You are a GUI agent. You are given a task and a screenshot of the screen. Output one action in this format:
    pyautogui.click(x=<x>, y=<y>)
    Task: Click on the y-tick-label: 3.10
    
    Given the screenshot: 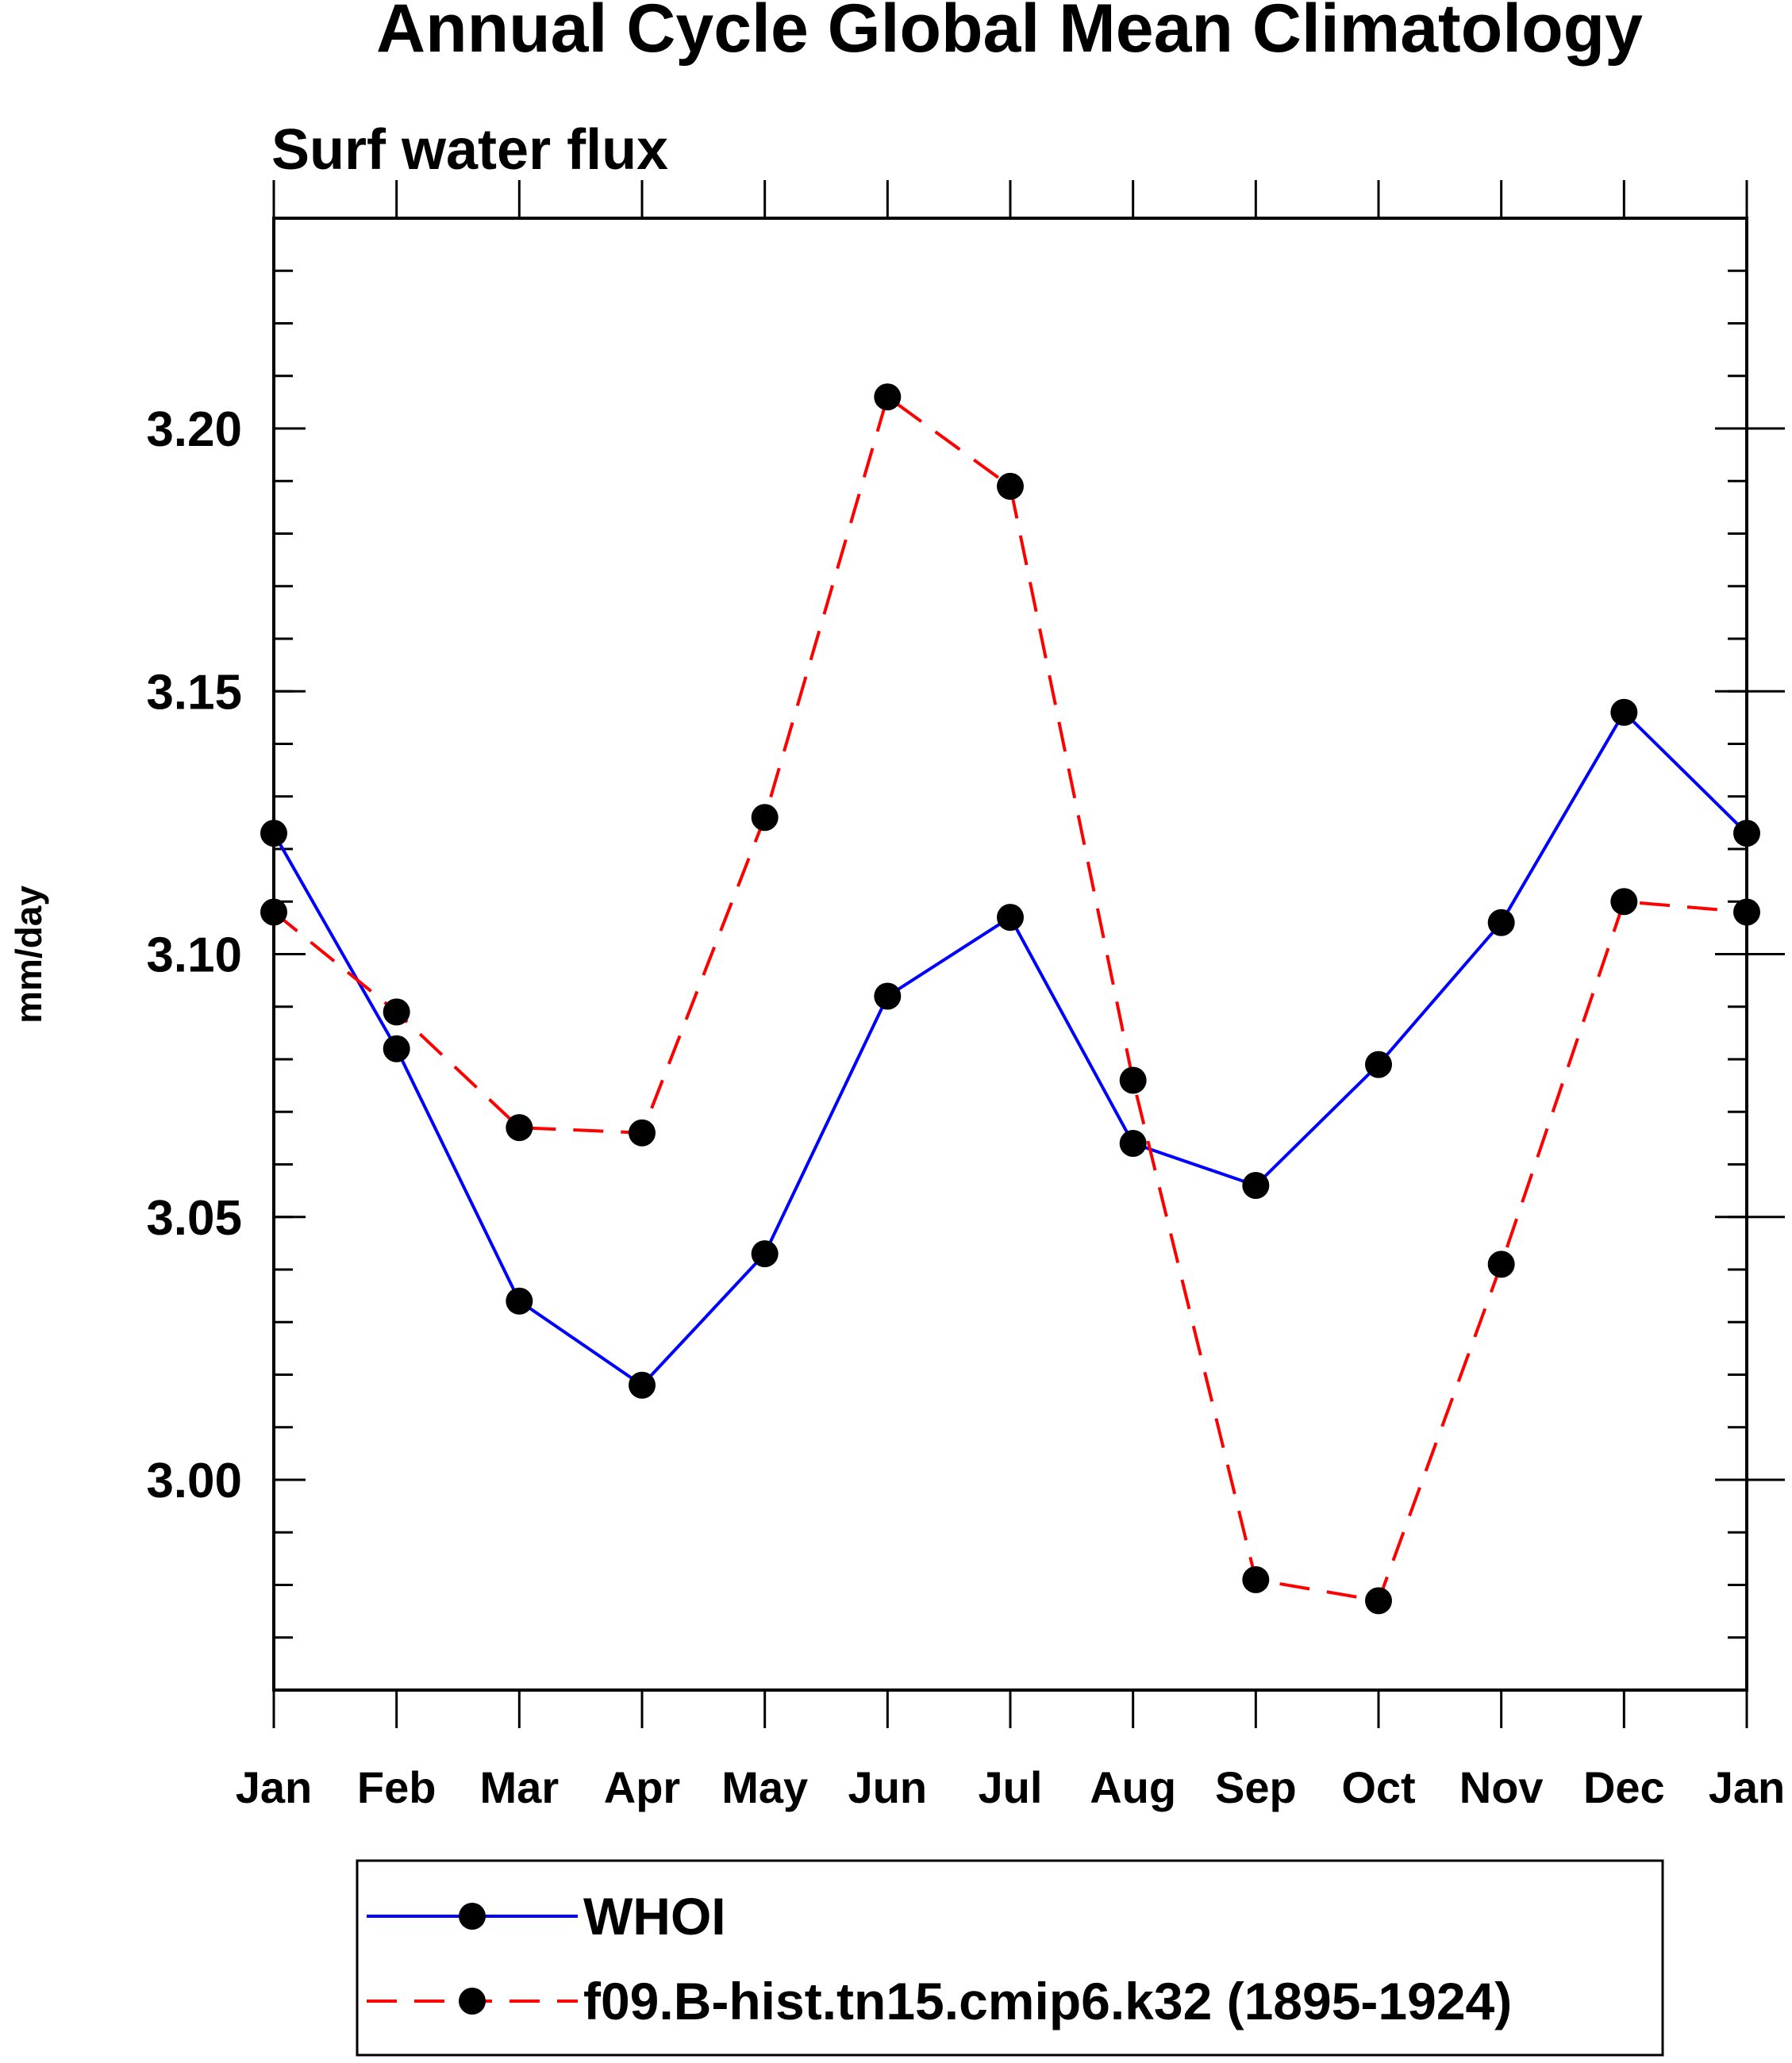 What is the action you would take?
    pyautogui.click(x=194, y=956)
    